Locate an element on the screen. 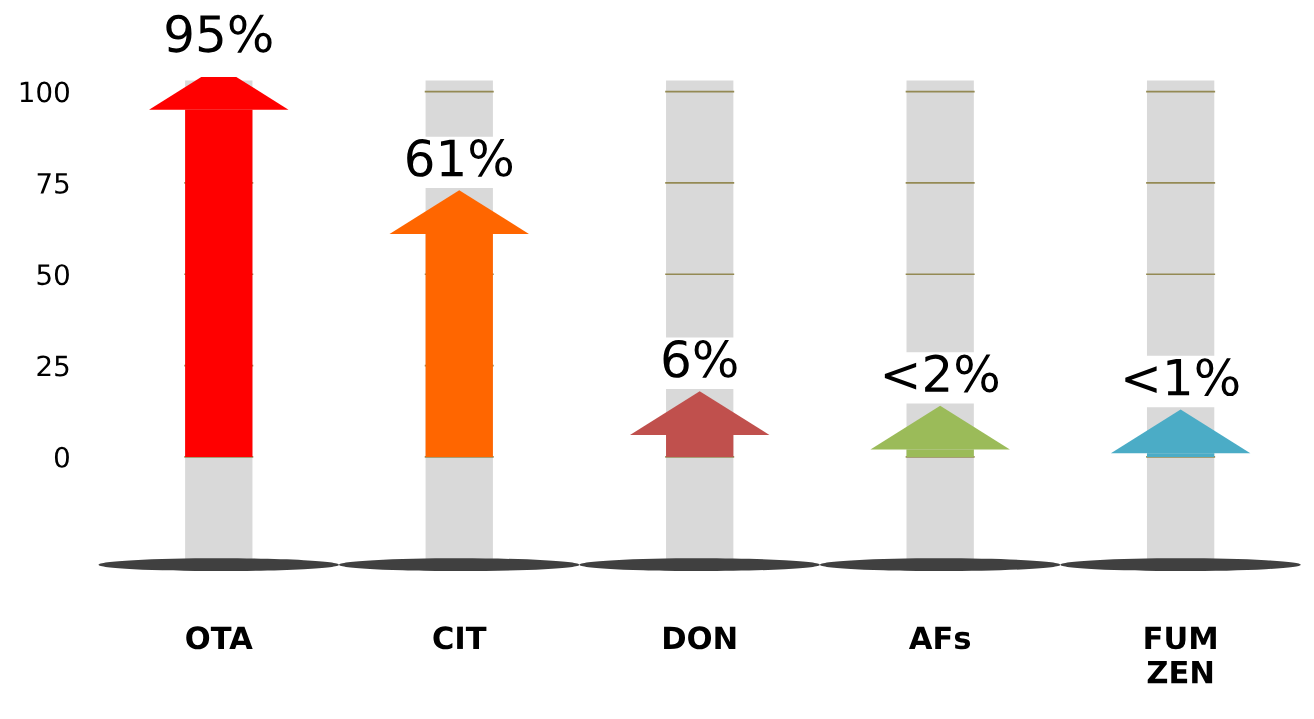 Image resolution: width=1314 pixels, height=719 pixels. y-tick-label: 75 is located at coordinates (53, 183).